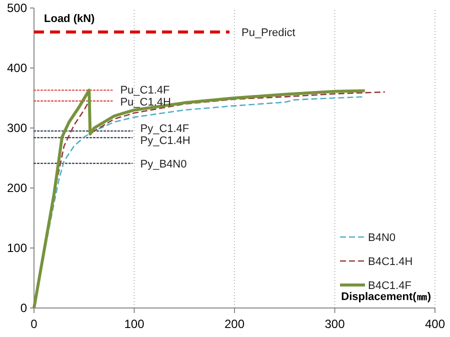 The height and width of the screenshot is (337, 450). Describe the element at coordinates (435, 324) in the screenshot. I see `x-tick-label: 400` at that location.